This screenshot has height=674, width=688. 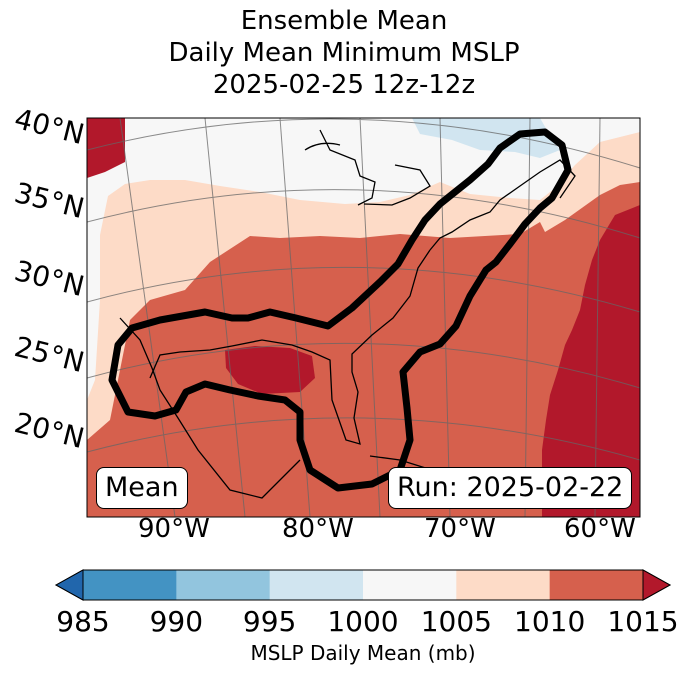 What do you see at coordinates (318, 529) in the screenshot?
I see `lon-label-80: 80°W` at bounding box center [318, 529].